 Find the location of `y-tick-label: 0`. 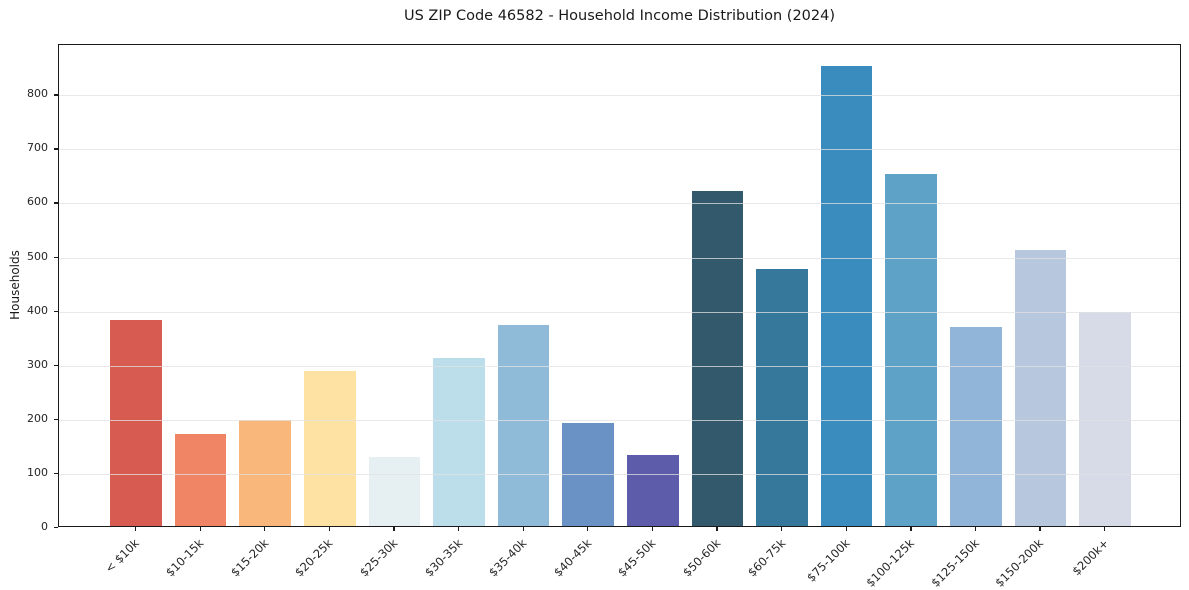

y-tick-label: 0 is located at coordinates (44, 526).